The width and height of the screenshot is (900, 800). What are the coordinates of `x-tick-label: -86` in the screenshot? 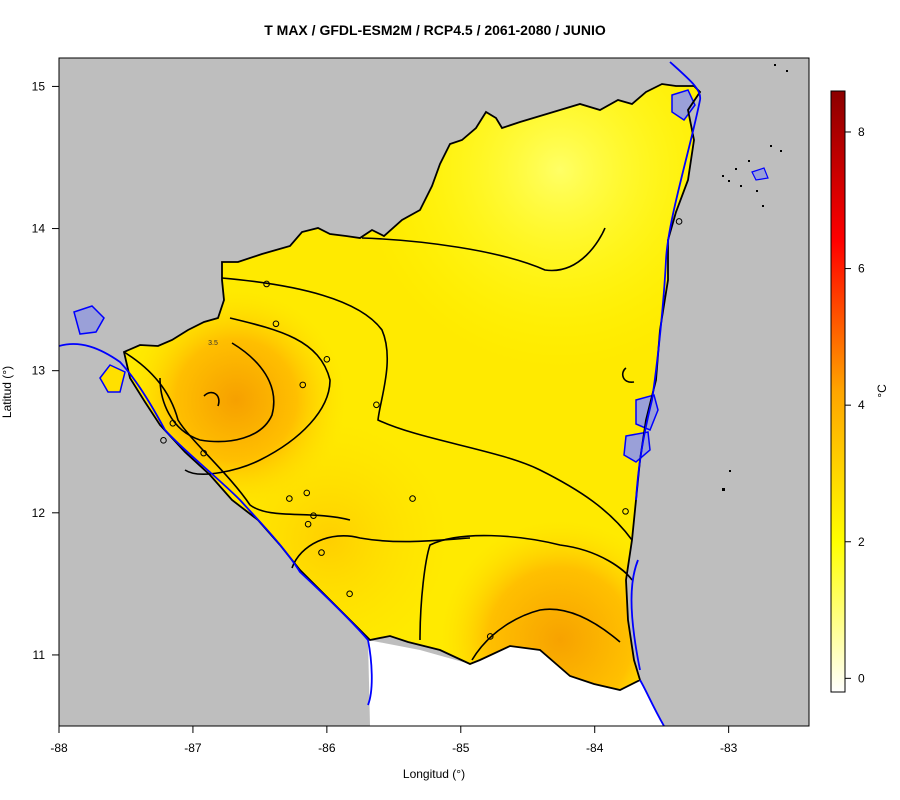 It's located at (327, 748).